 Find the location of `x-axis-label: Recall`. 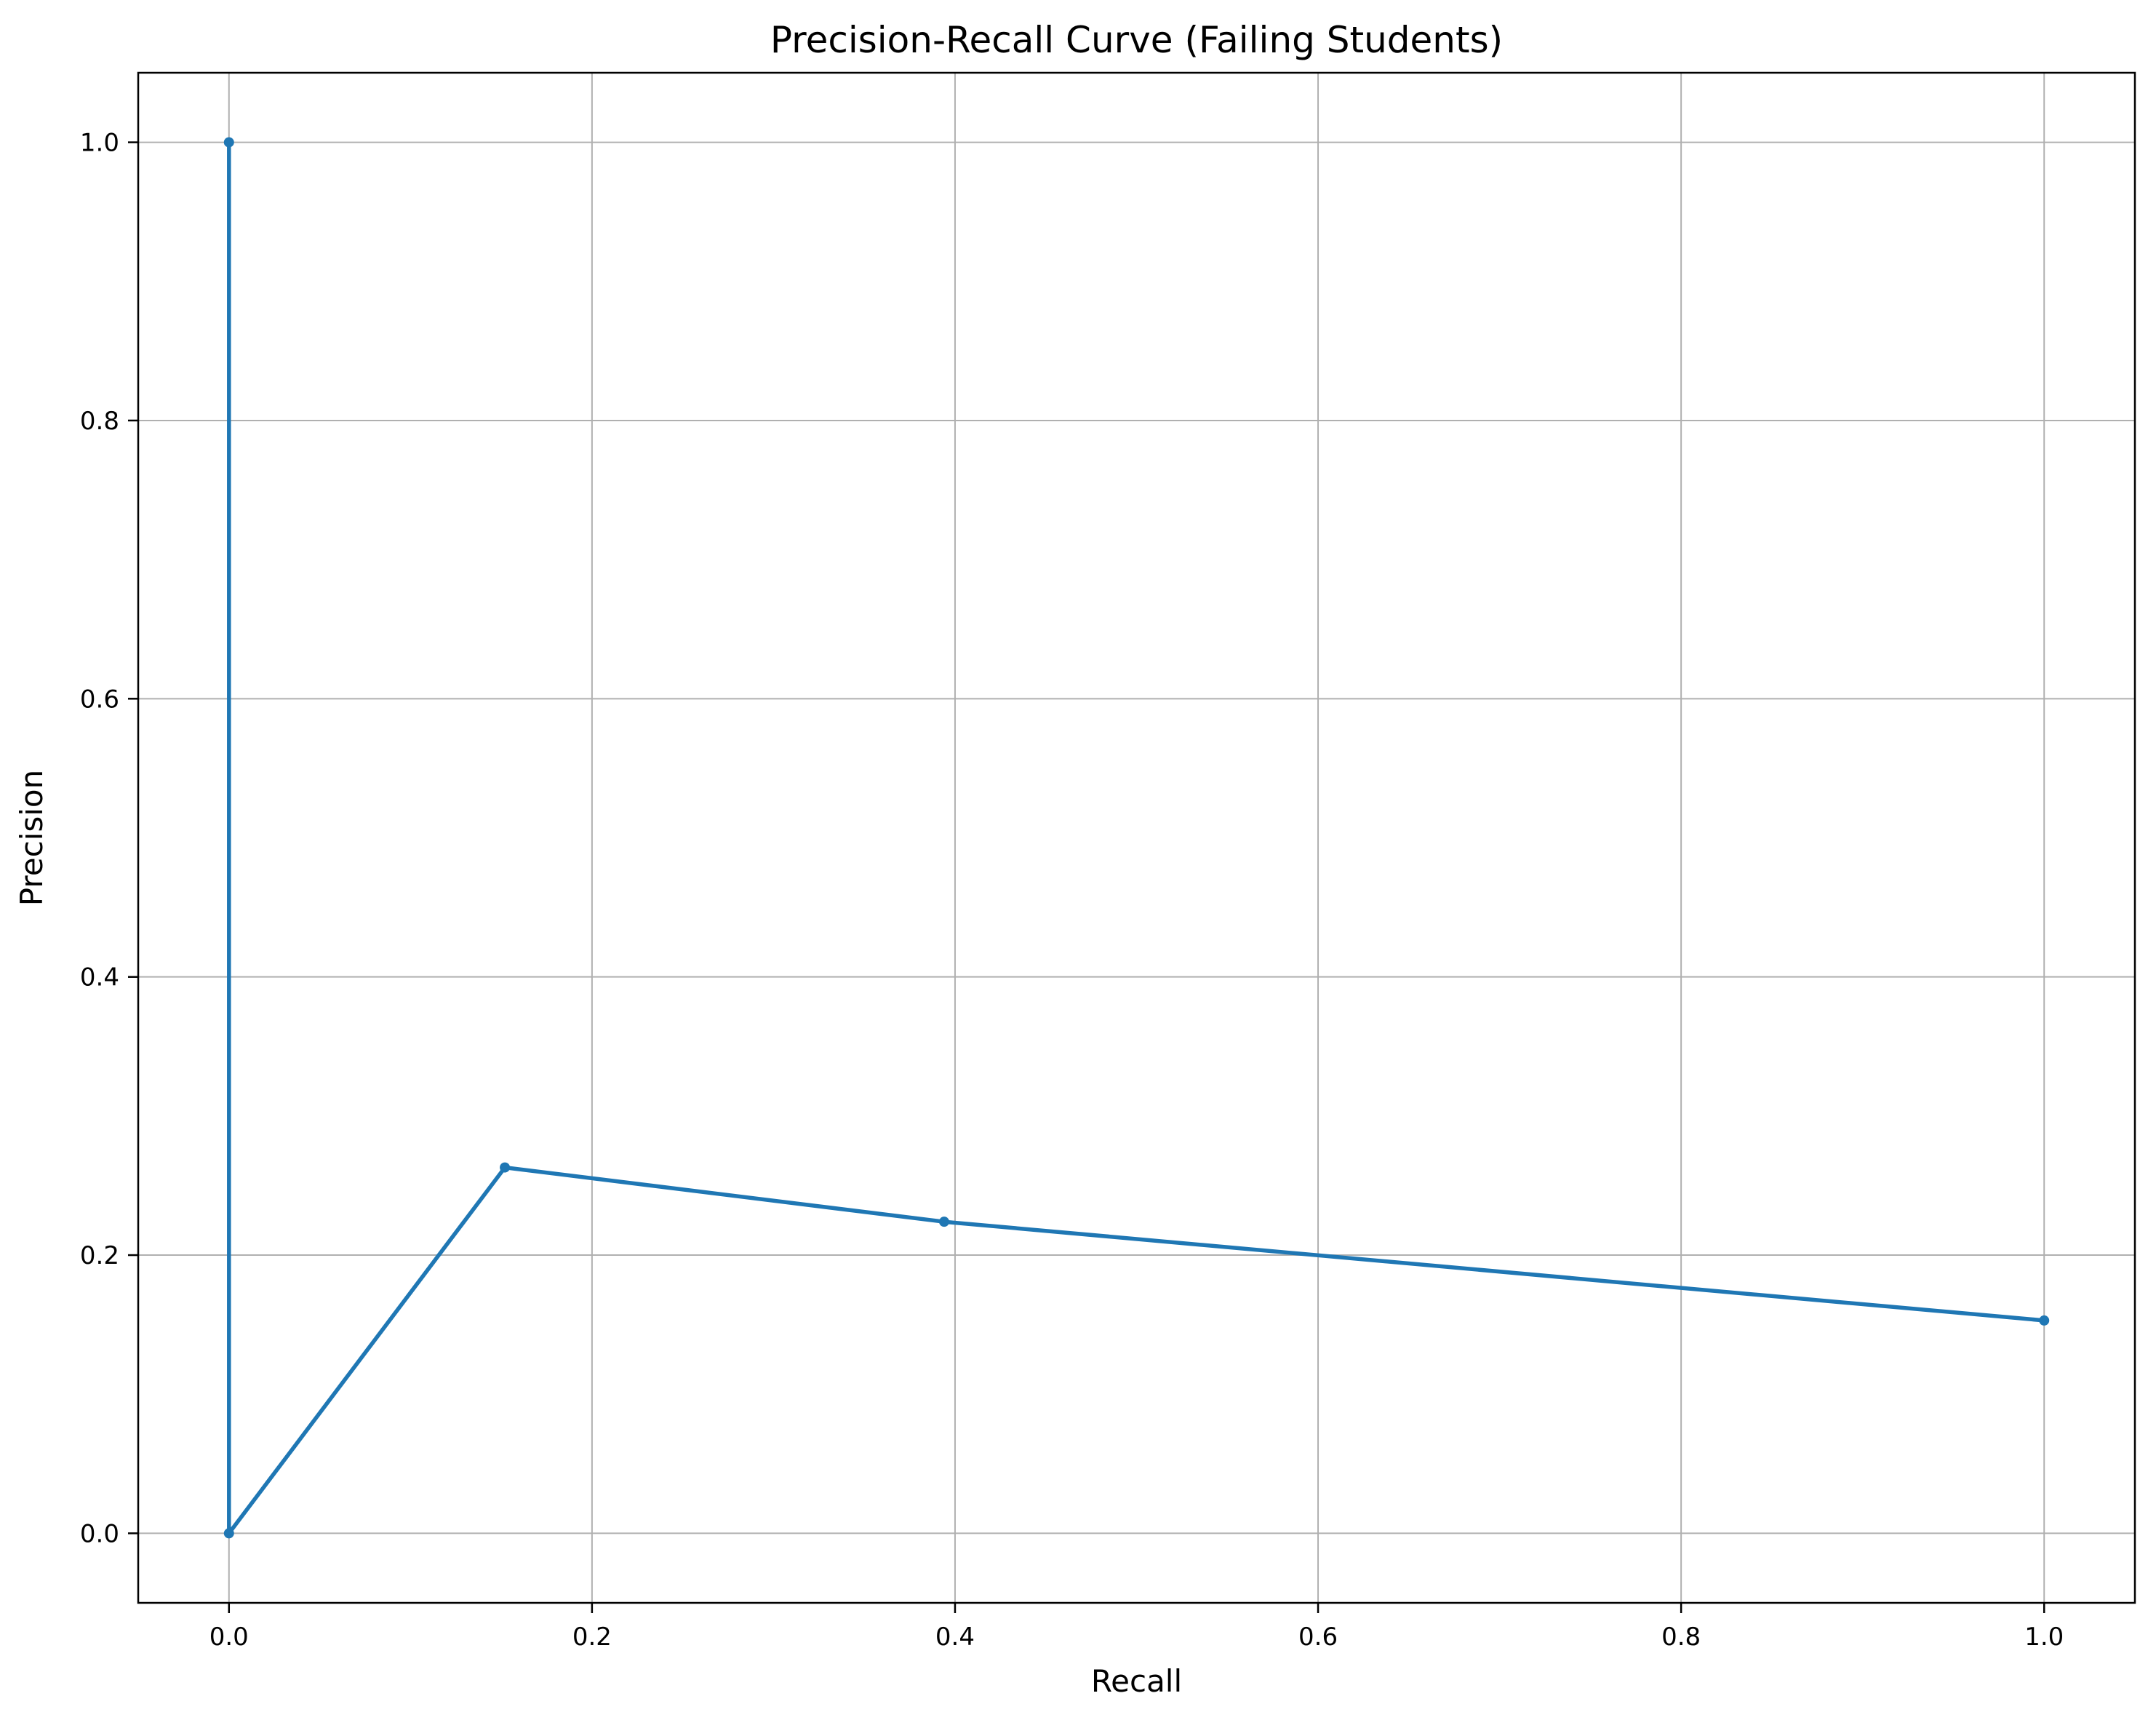

x-axis-label: Recall is located at coordinates (1136, 1681).